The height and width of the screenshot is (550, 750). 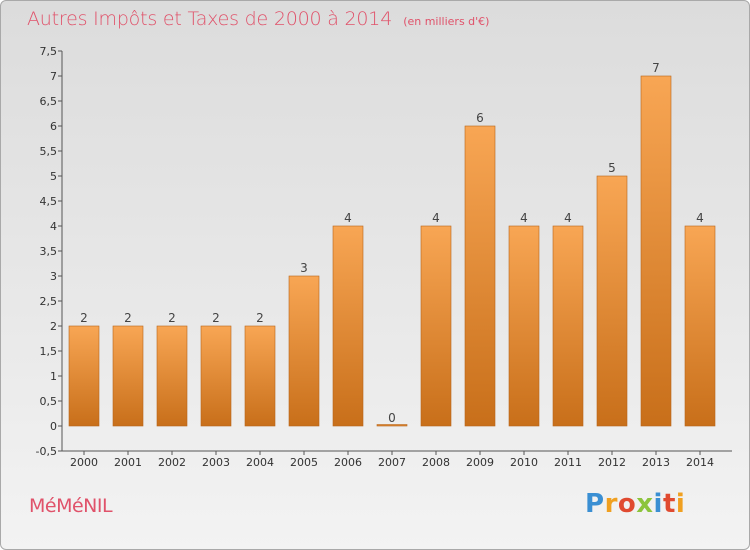 I want to click on x-tick-label: 2014, so click(x=700, y=462).